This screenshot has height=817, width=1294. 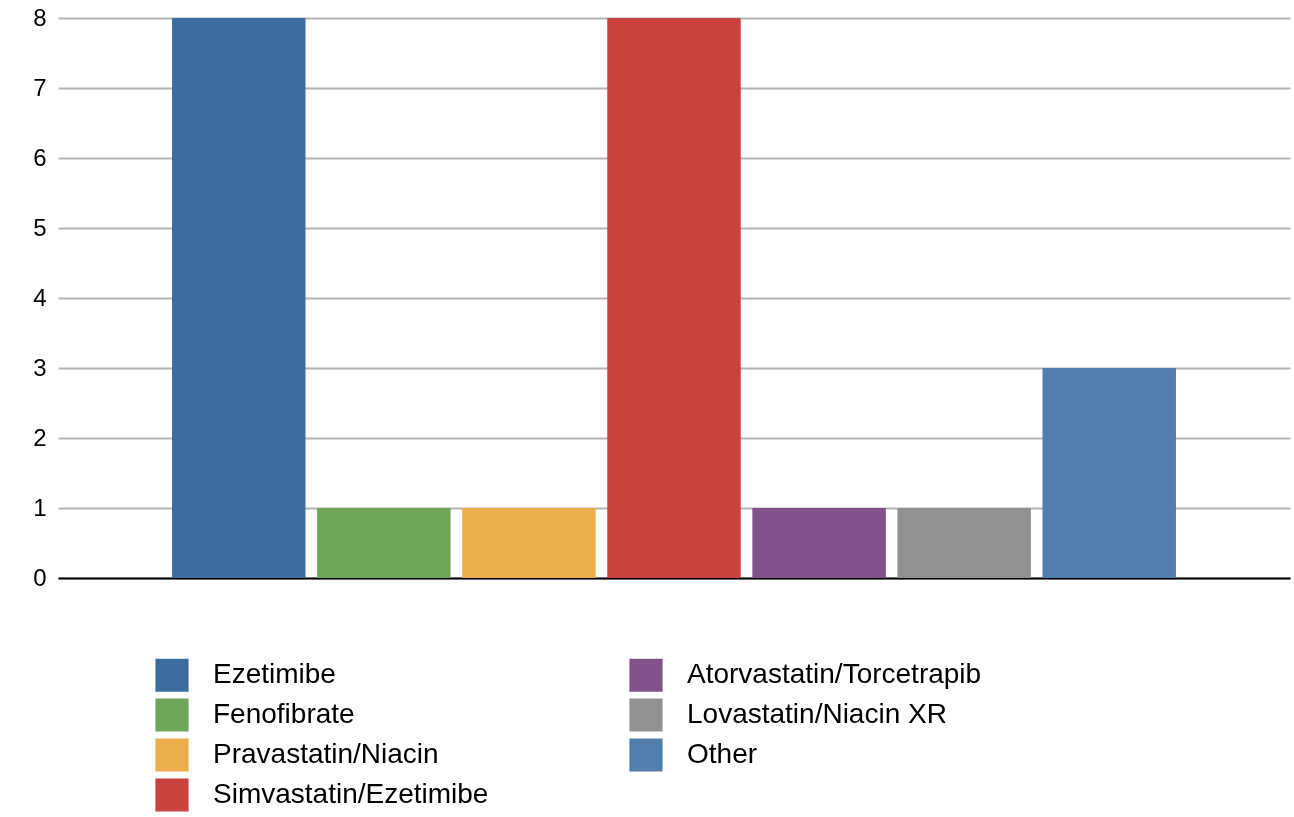 I want to click on y-tick-label: 5, so click(x=40, y=227).